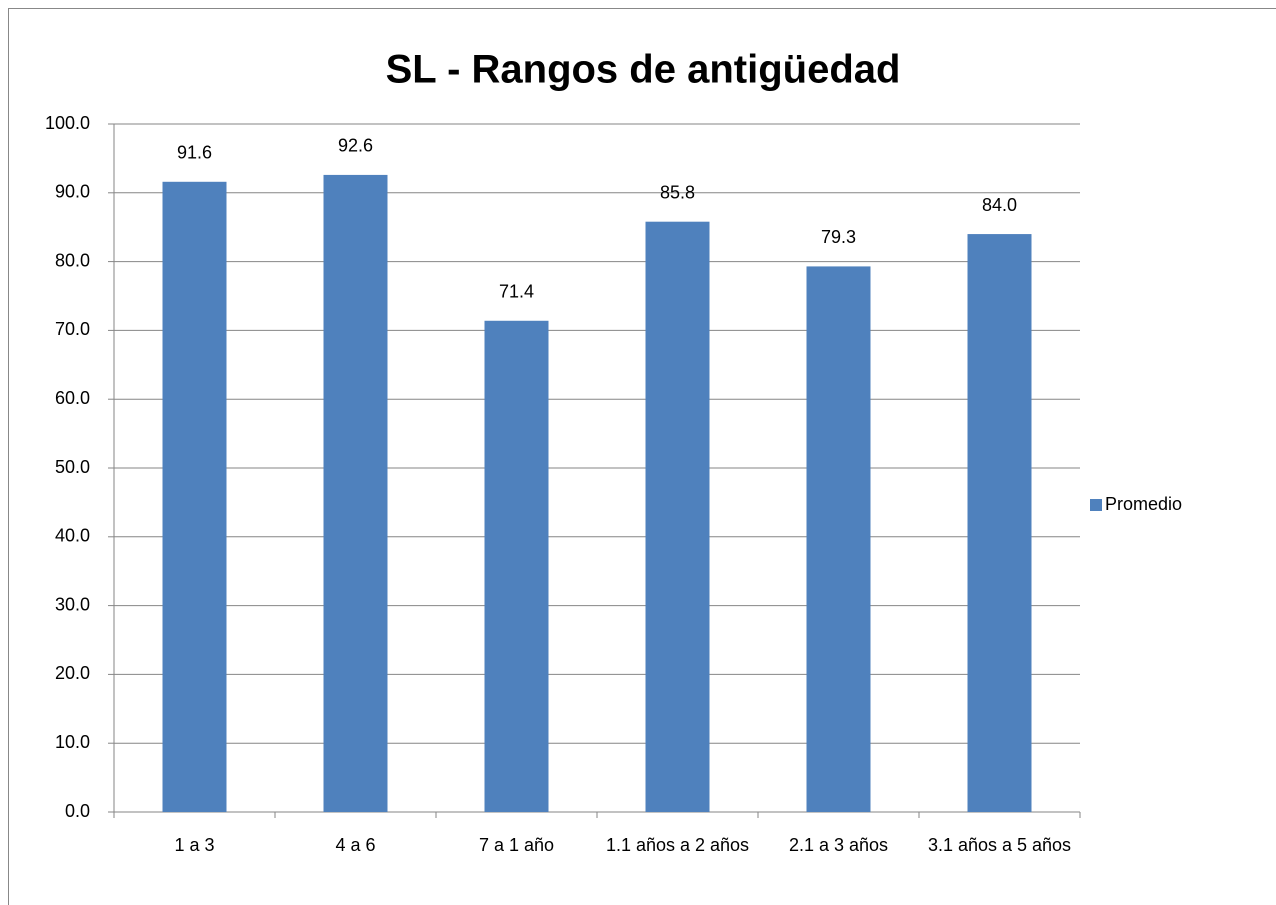  I want to click on y-tick-label: 10.0, so click(72, 742).